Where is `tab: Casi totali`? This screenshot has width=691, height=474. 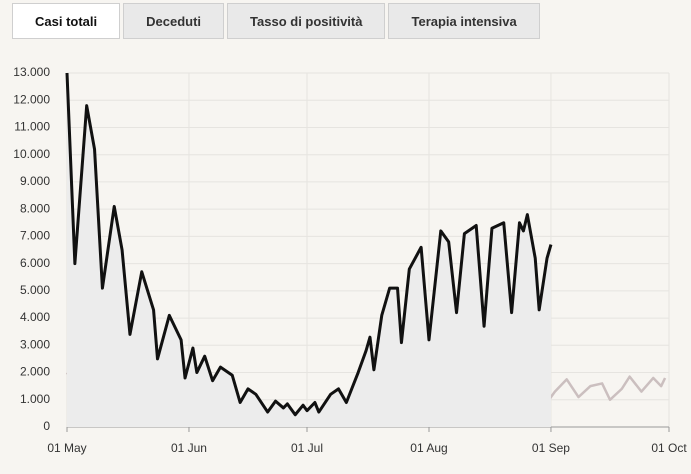
tab: Casi totali is located at coordinates (66, 21).